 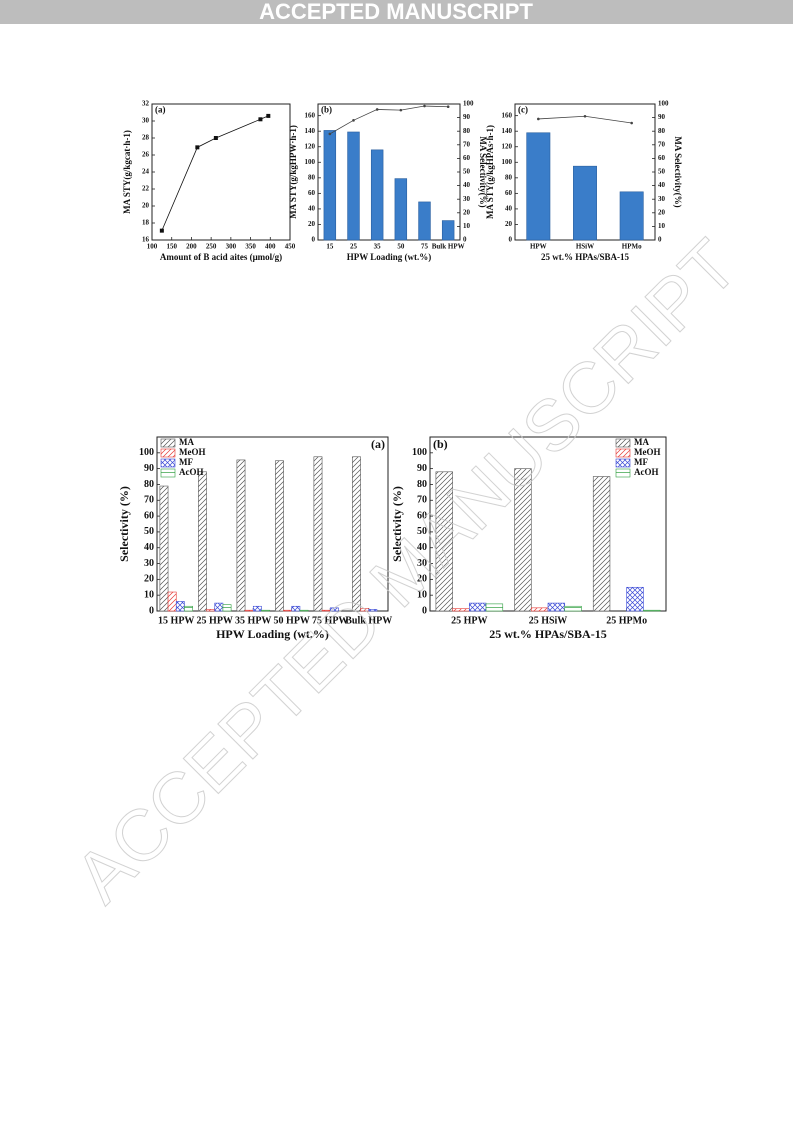 I want to click on x-tick-label: 250, so click(x=211, y=247).